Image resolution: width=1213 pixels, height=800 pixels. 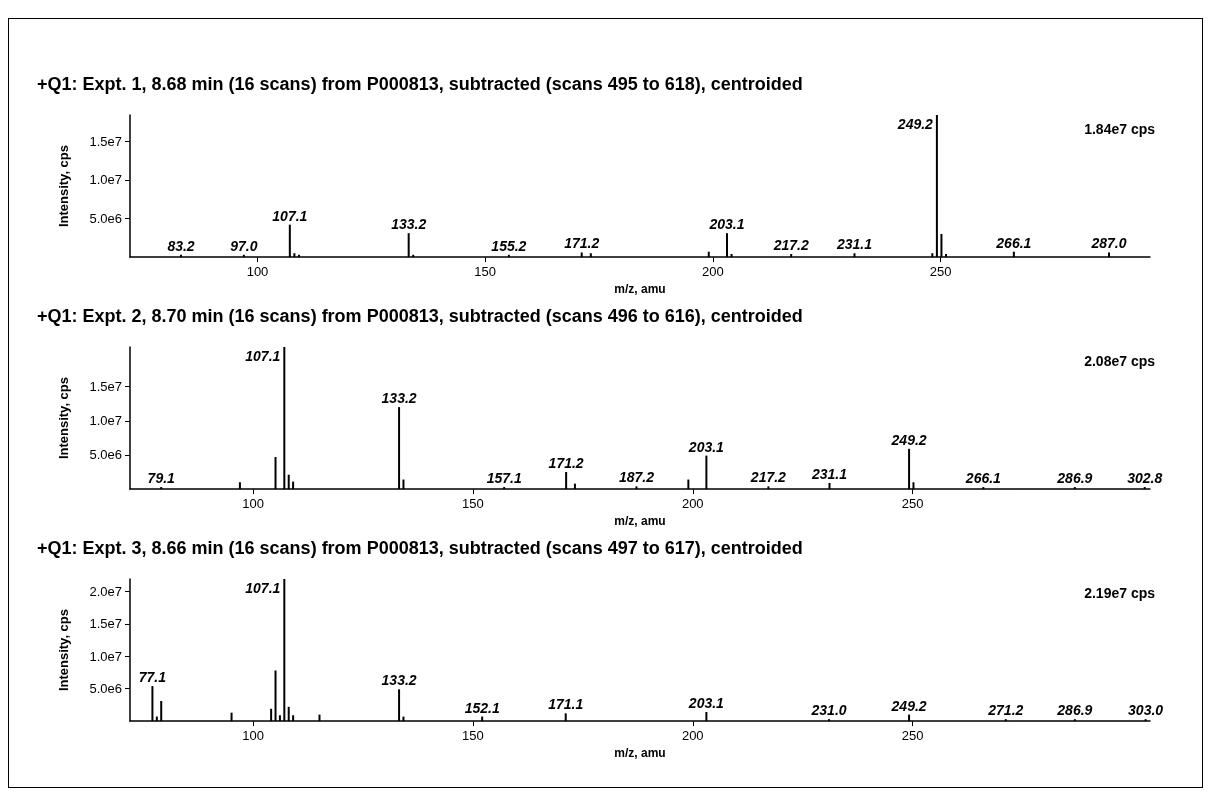 What do you see at coordinates (1120, 361) in the screenshot?
I see `annotation: 2.08e7 cps` at bounding box center [1120, 361].